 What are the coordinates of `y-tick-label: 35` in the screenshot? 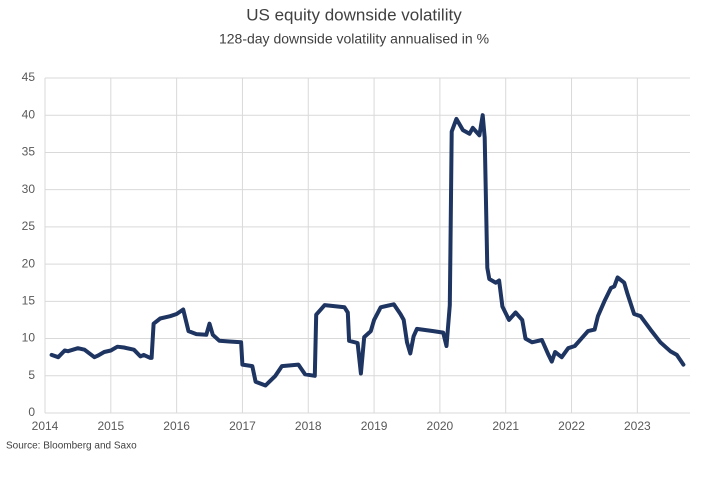 It's located at (29, 152).